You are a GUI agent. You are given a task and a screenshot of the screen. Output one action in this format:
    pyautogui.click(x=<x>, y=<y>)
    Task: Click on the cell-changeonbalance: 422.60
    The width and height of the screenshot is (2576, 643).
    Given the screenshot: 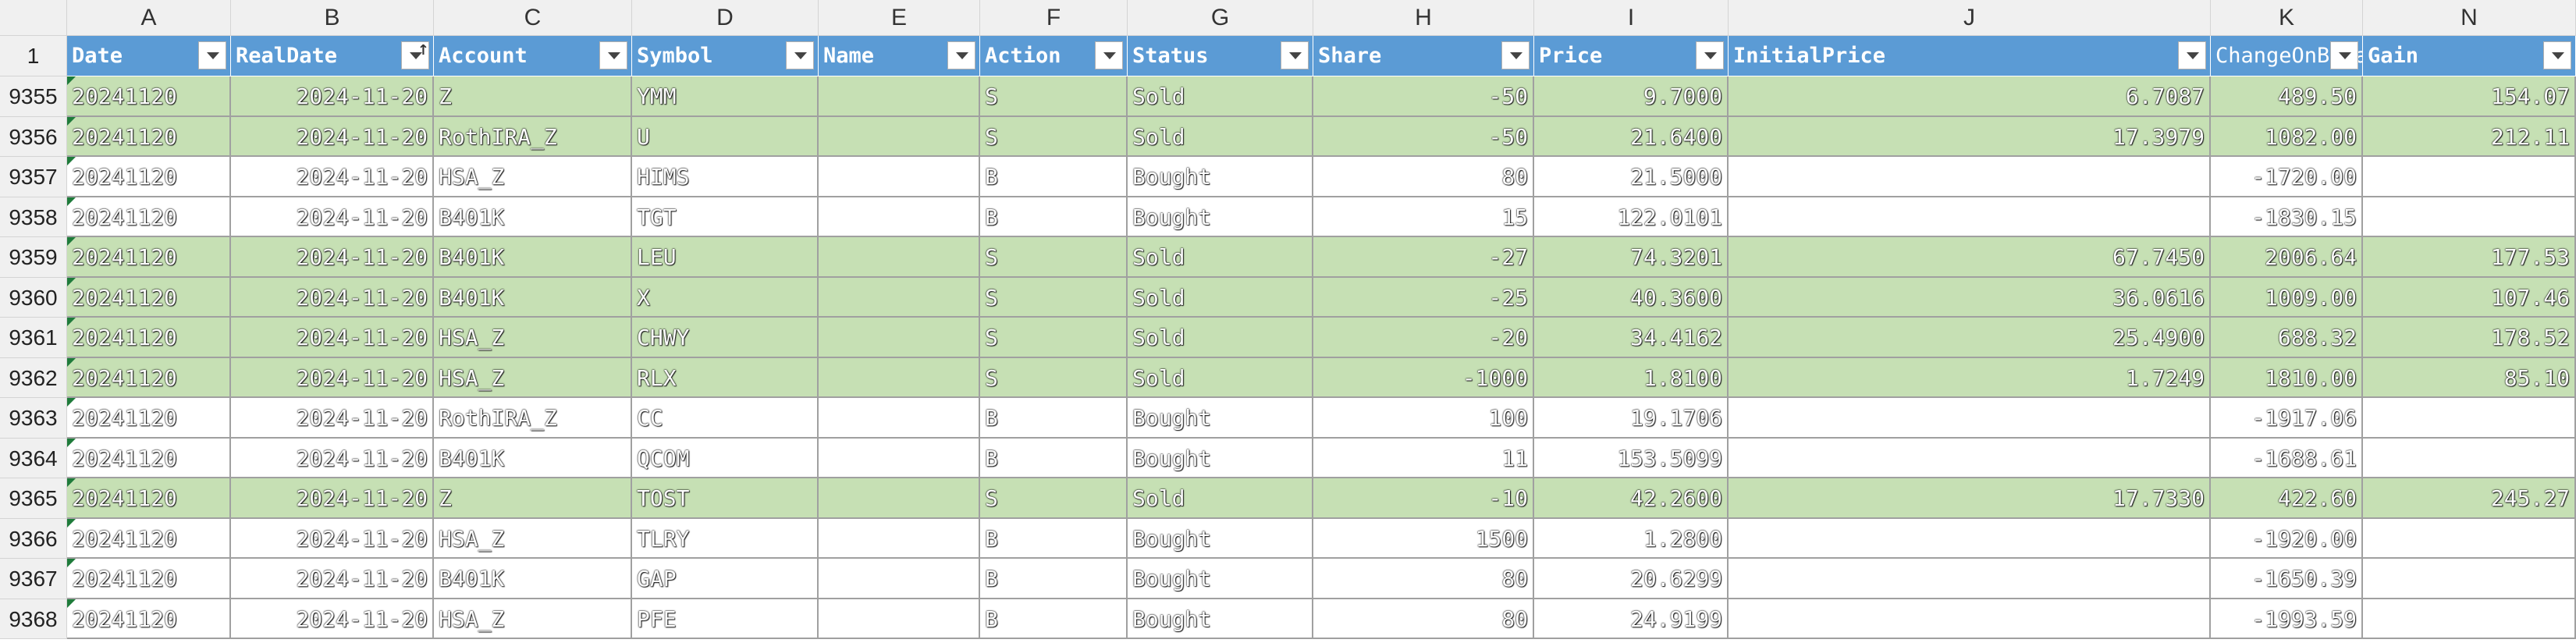 What is the action you would take?
    pyautogui.click(x=2287, y=499)
    